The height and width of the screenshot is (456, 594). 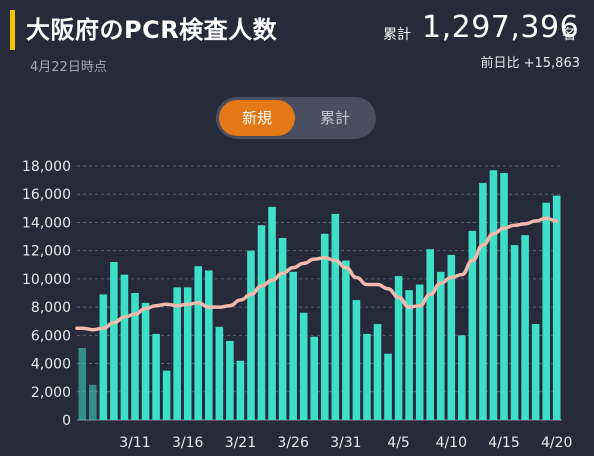 I want to click on view-toggle: 新規 累計, so click(x=296, y=118).